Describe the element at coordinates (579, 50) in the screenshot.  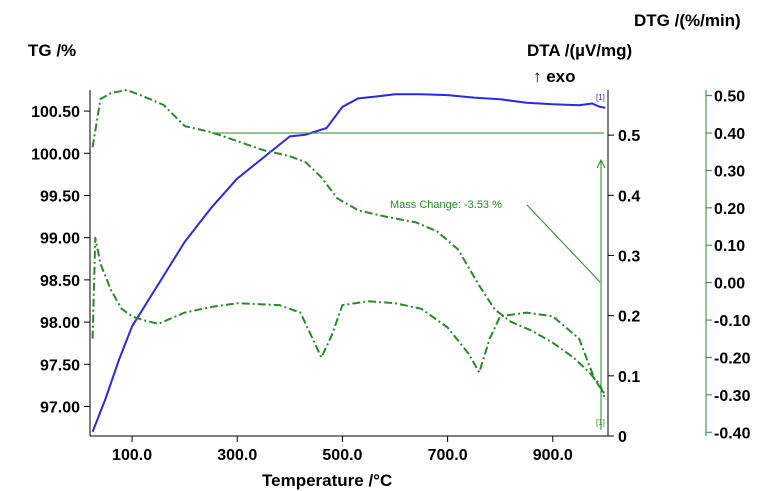
I see `dta-axis-title: DTA /(µV/mg)` at that location.